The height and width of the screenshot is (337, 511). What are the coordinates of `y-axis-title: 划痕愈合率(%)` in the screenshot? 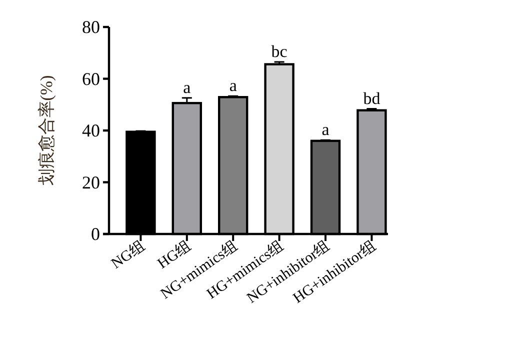 It's located at (46, 130).